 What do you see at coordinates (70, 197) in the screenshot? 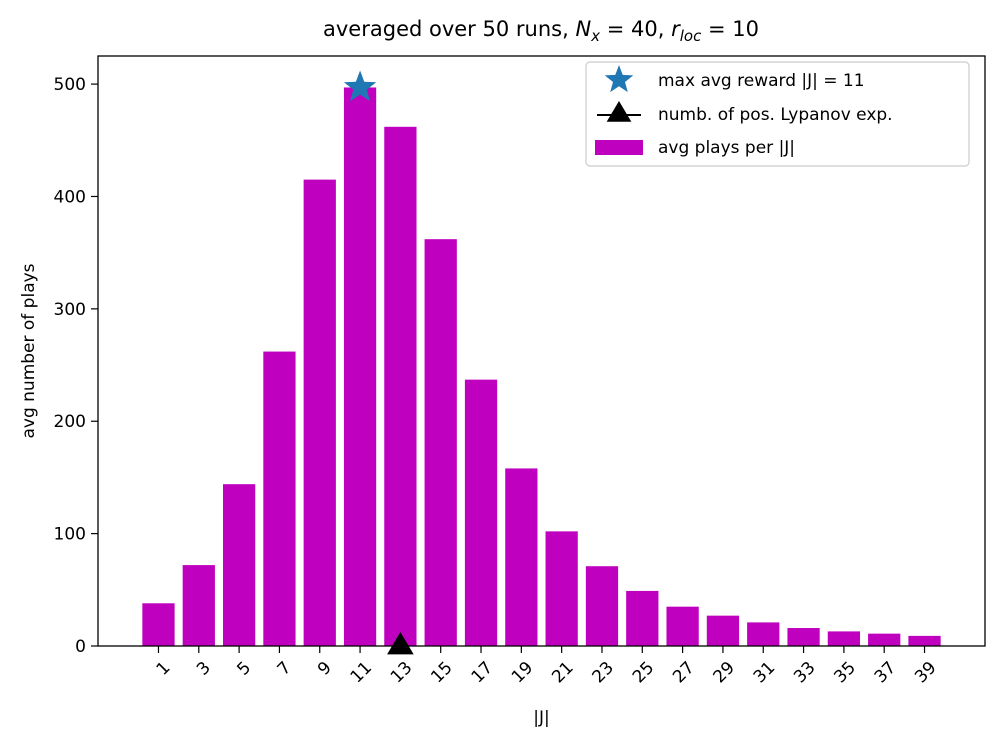
I see `y-tick-label: 400` at bounding box center [70, 197].